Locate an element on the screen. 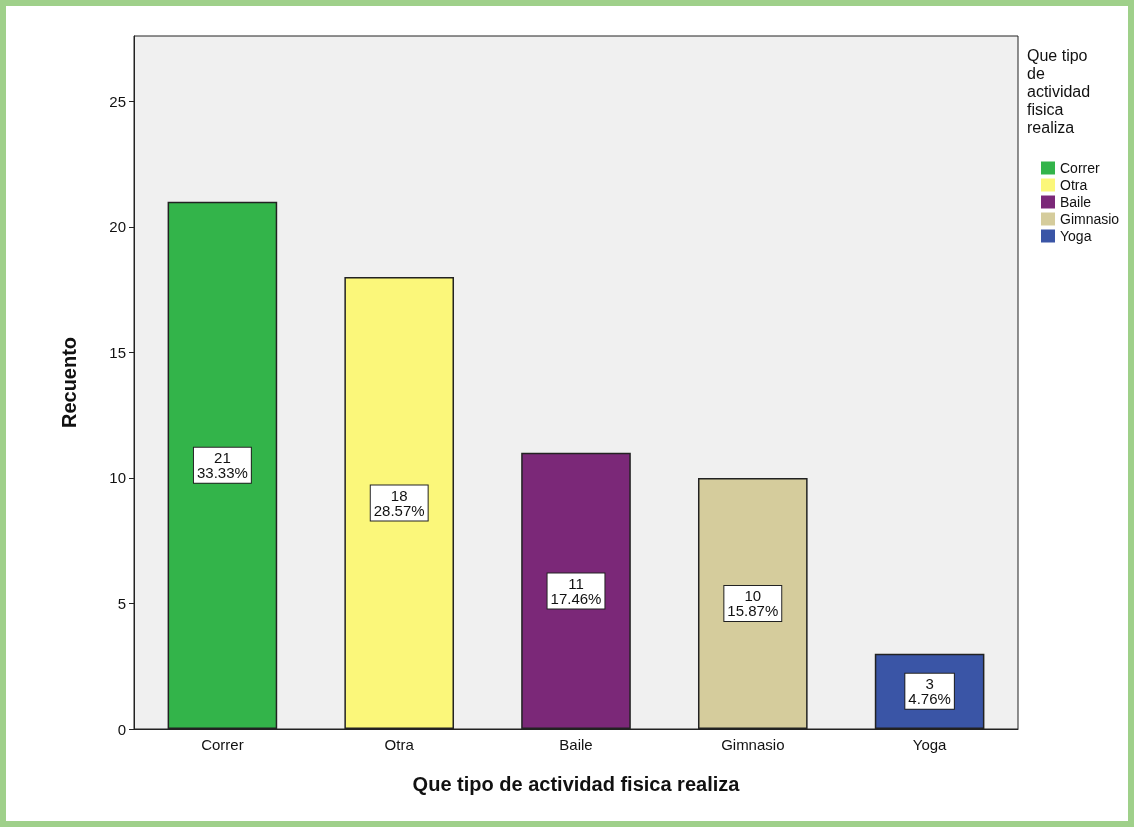 Image resolution: width=1134 pixels, height=827 pixels. legend-label: Gimnasio is located at coordinates (1090, 219).